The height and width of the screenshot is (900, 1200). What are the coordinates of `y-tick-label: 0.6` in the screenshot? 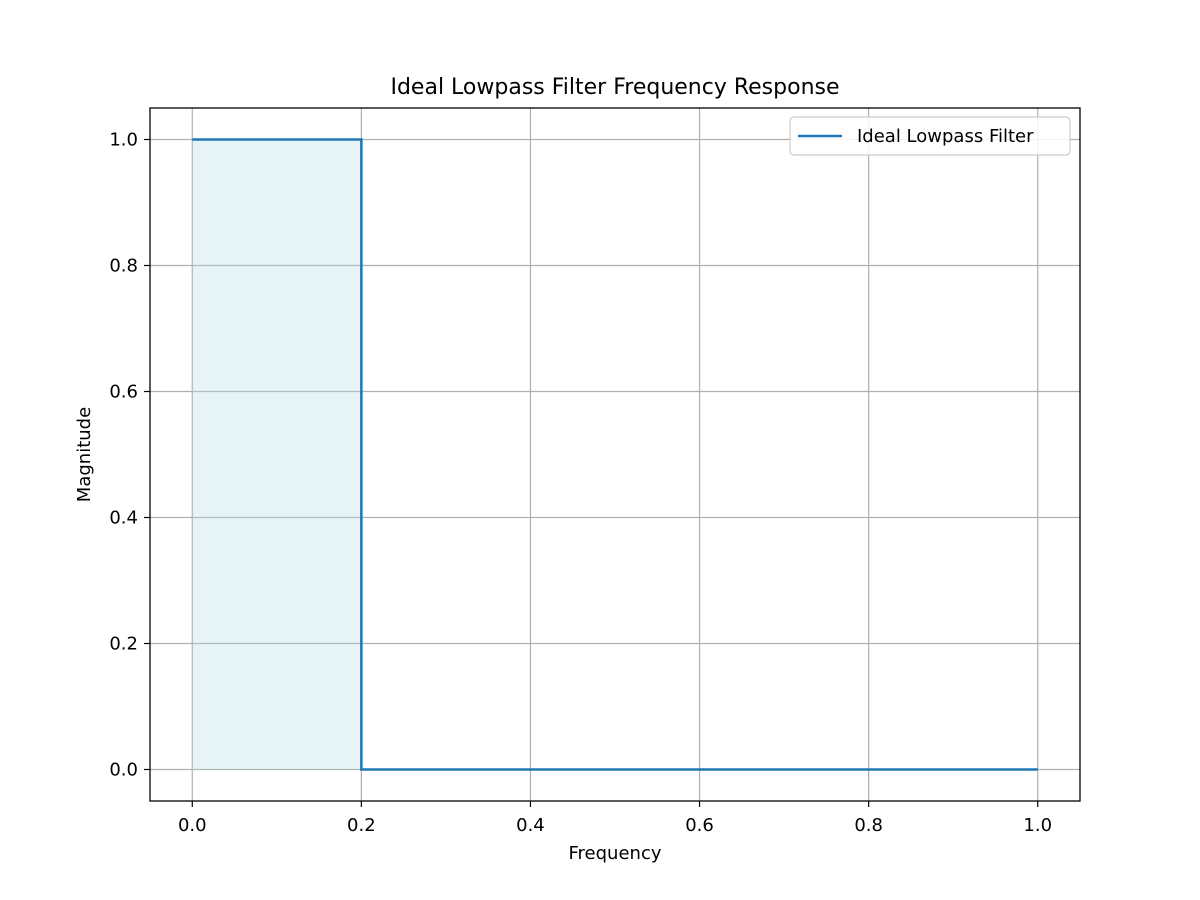 It's located at (123, 392).